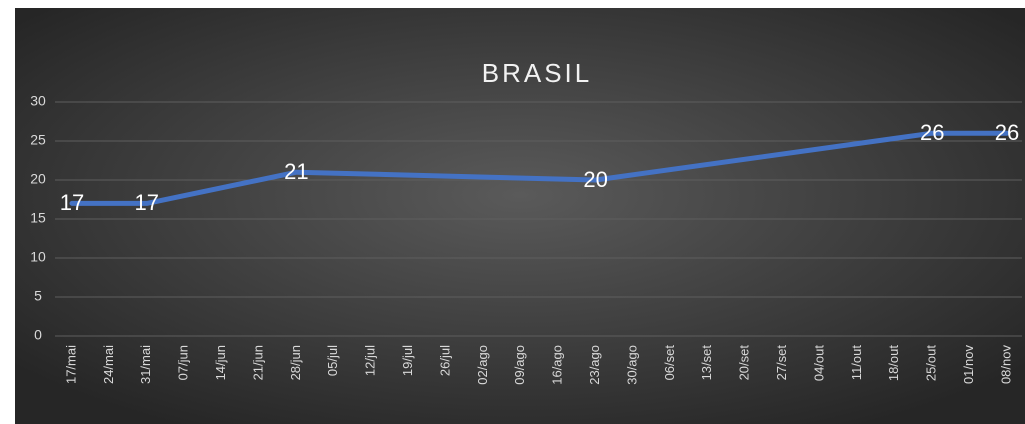 The width and height of the screenshot is (1025, 424). Describe the element at coordinates (744, 363) in the screenshot. I see `x-tick-label: 20/set` at that location.